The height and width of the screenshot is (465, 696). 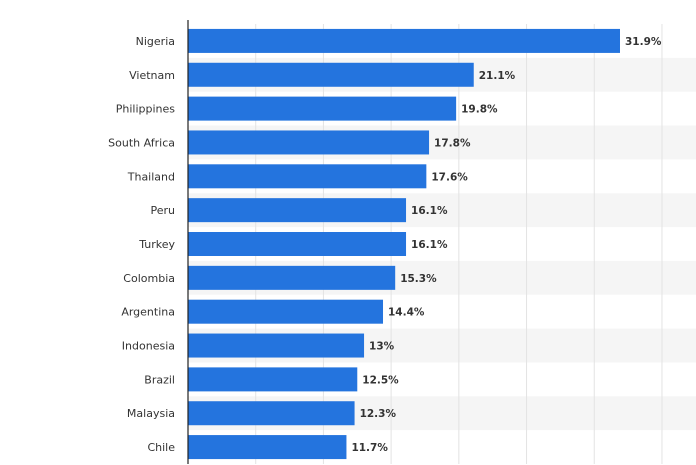 I want to click on value-label: 14.4%, so click(x=406, y=313).